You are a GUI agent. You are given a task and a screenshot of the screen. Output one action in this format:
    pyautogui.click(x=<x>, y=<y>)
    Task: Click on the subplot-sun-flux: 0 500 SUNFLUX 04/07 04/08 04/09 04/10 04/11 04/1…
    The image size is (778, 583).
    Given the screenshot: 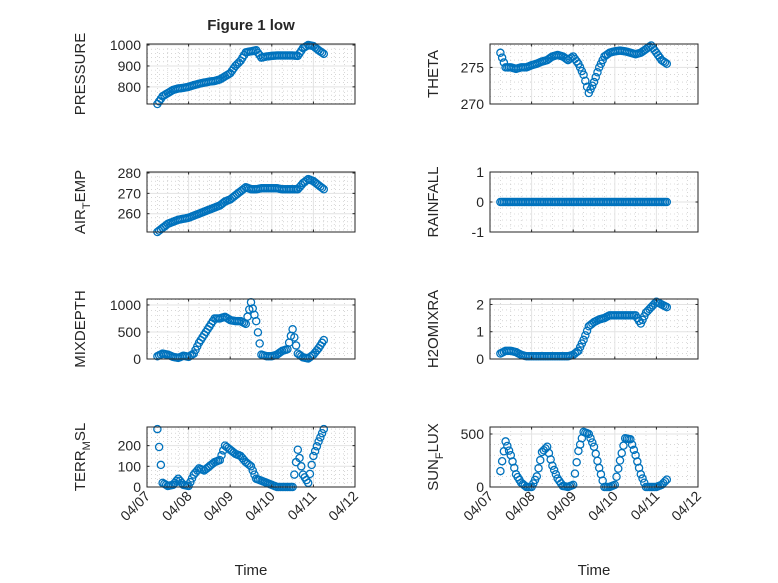 What is the action you would take?
    pyautogui.click(x=564, y=501)
    